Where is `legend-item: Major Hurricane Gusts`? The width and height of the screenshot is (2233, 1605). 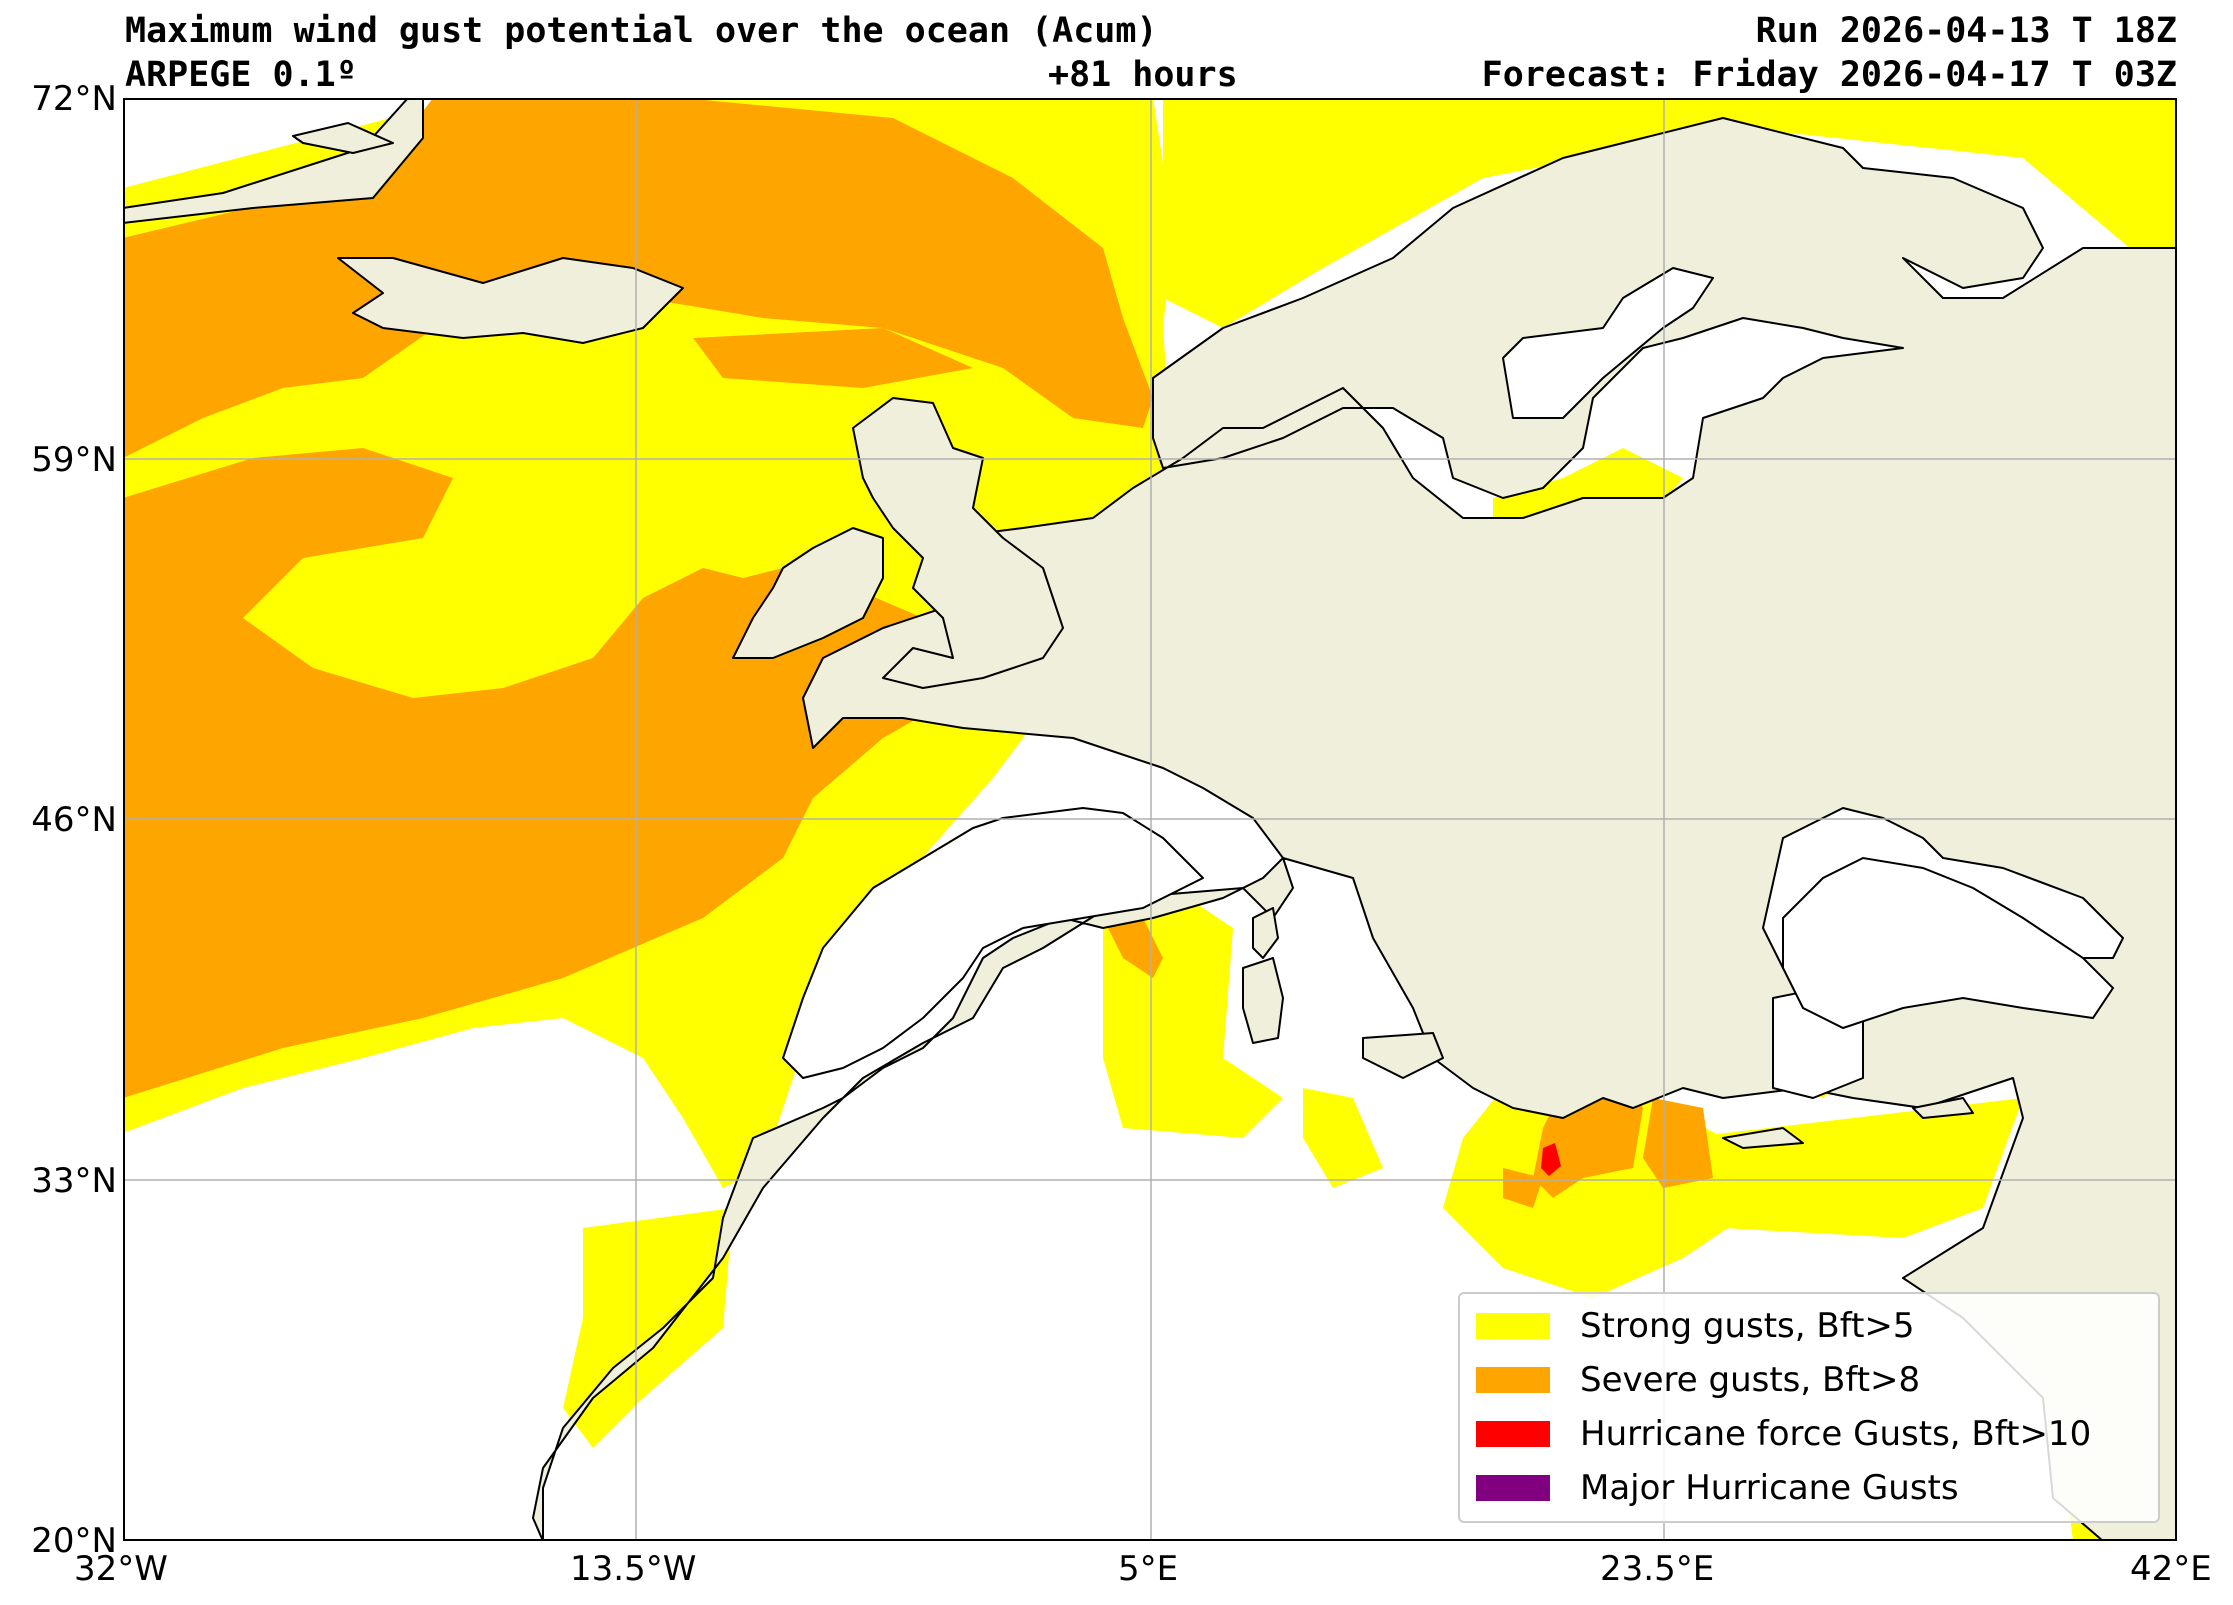
legend-item: Major Hurricane Gusts is located at coordinates (1717, 1488).